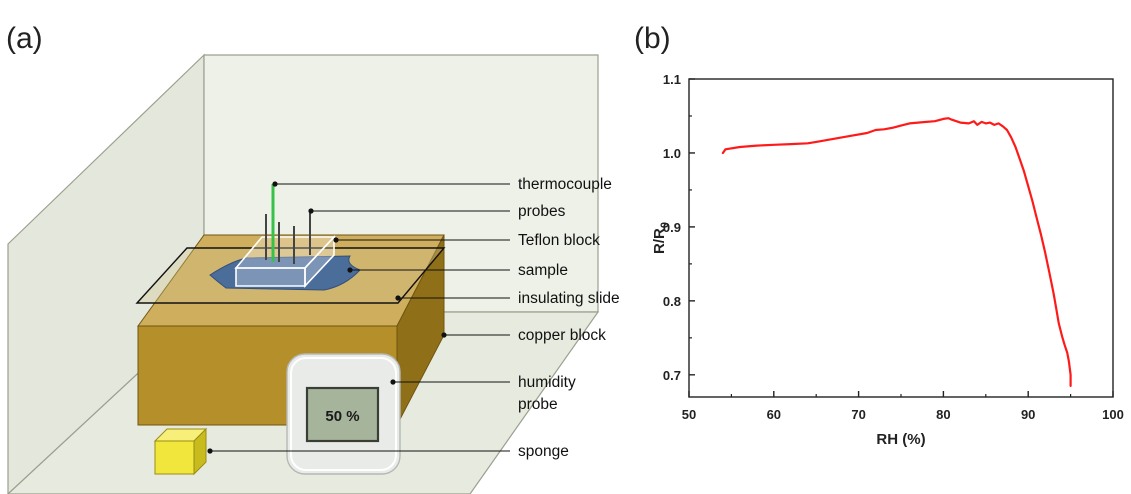 The height and width of the screenshot is (494, 1131). I want to click on x-tick-label: 60, so click(774, 414).